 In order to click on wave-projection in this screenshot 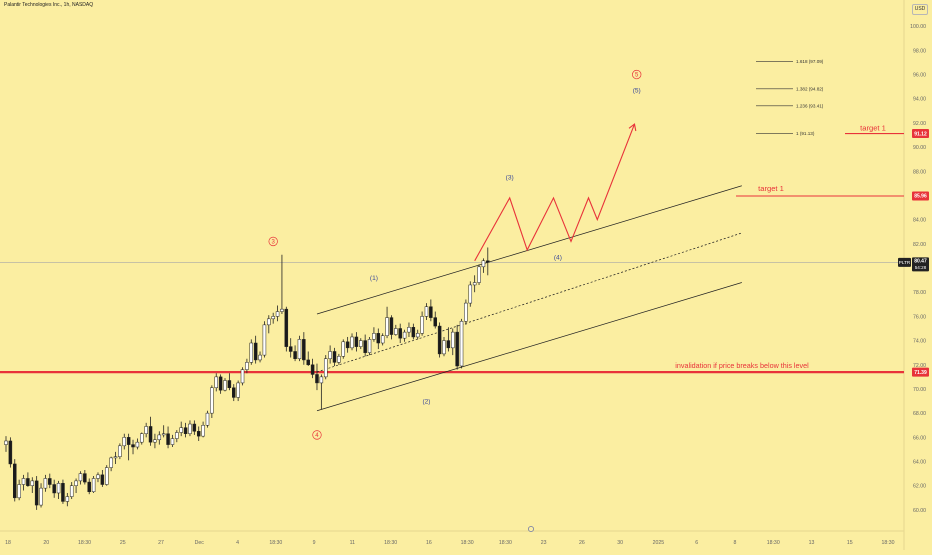, I will do `click(555, 192)`.